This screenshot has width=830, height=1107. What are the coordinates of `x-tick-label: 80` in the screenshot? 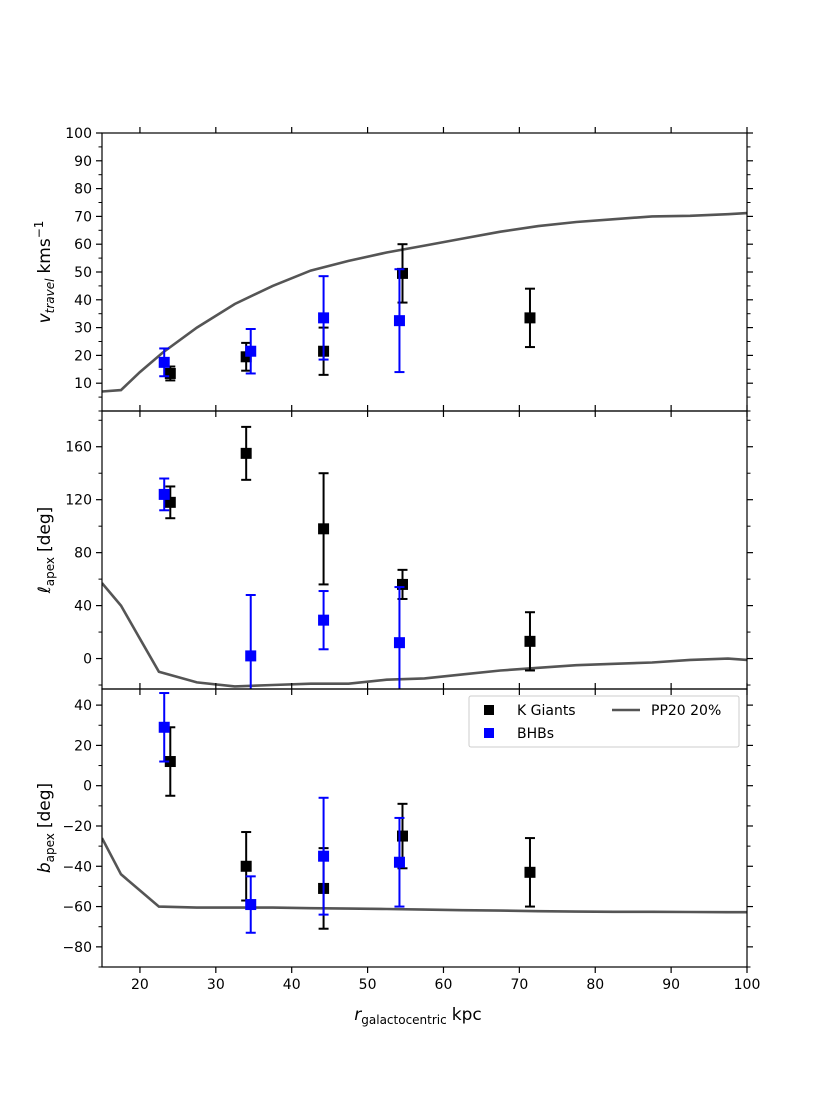 It's located at (595, 985).